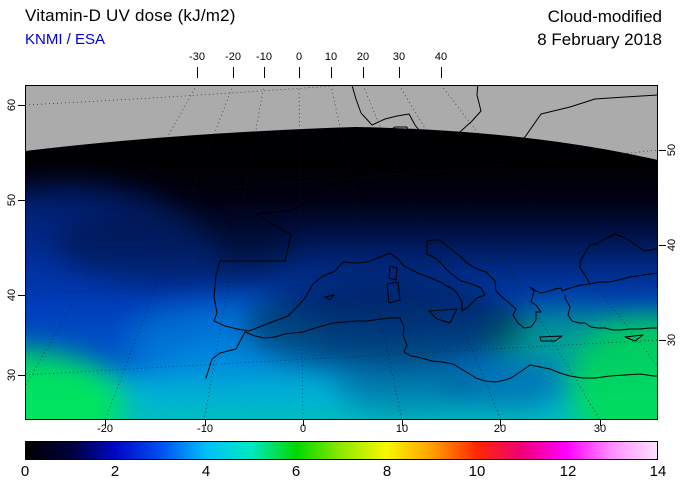 Image resolution: width=688 pixels, height=490 pixels. What do you see at coordinates (500, 429) in the screenshot?
I see `lon-tick-label-bottom: 20` at bounding box center [500, 429].